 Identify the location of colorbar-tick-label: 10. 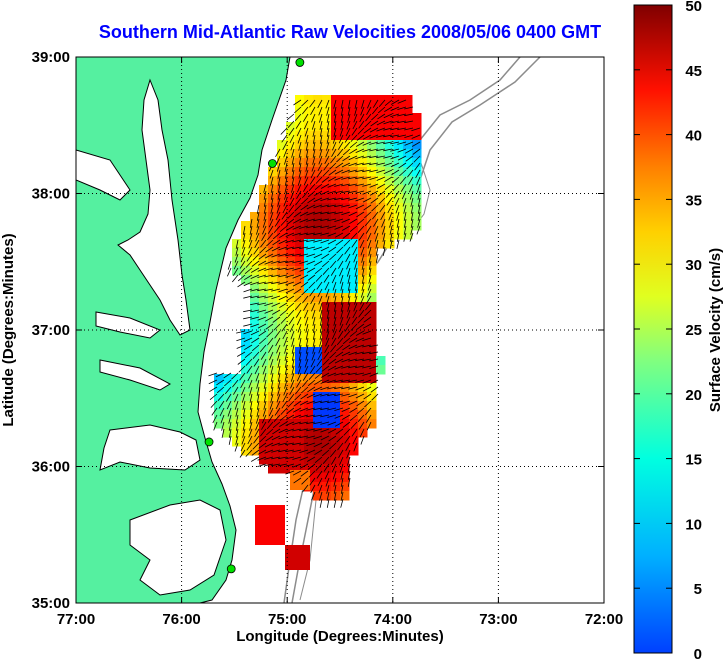
(693, 524).